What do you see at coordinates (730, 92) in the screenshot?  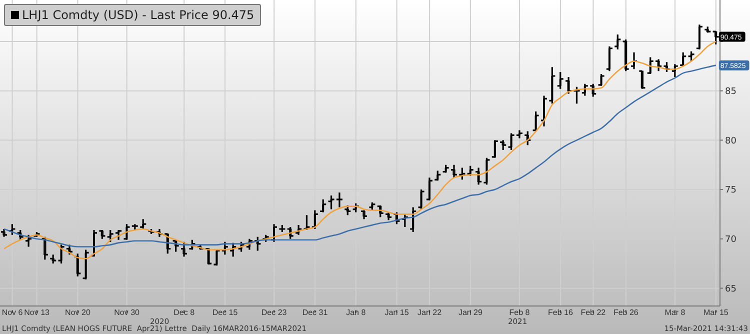 I see `y-tick-label: 85` at bounding box center [730, 92].